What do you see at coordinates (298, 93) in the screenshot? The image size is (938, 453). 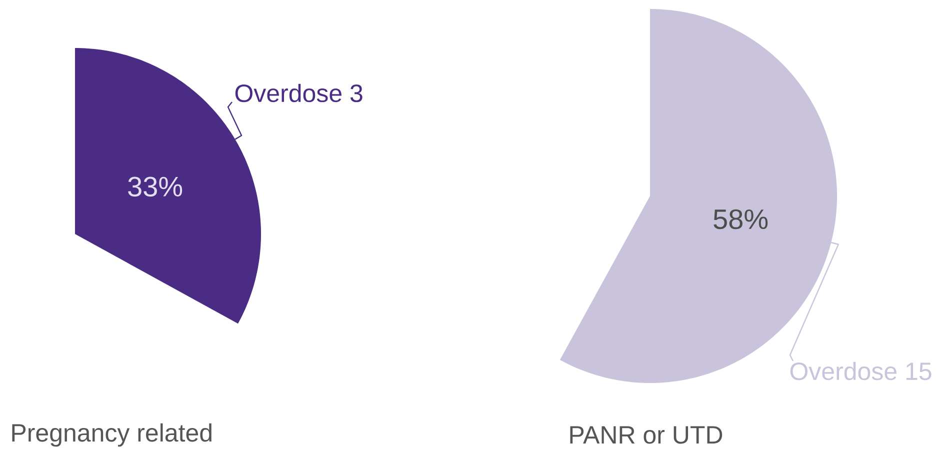 I see `slice-label: Overdose 3` at bounding box center [298, 93].